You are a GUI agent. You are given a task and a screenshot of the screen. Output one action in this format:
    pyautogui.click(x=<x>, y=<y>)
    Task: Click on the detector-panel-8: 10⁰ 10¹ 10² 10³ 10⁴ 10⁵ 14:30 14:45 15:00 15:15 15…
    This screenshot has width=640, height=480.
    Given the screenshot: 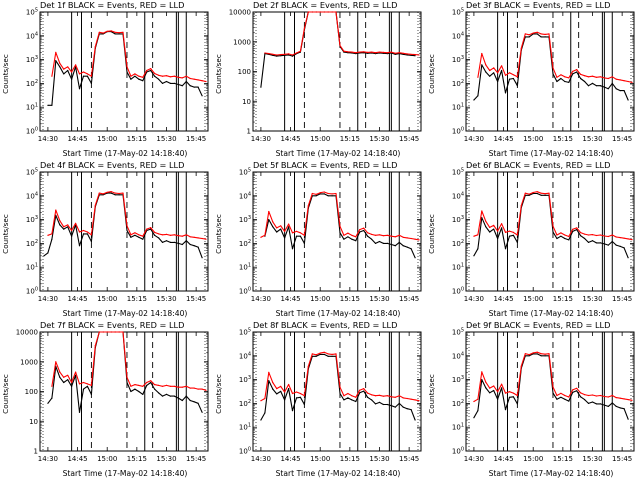 What is the action you would take?
    pyautogui.click(x=319, y=400)
    